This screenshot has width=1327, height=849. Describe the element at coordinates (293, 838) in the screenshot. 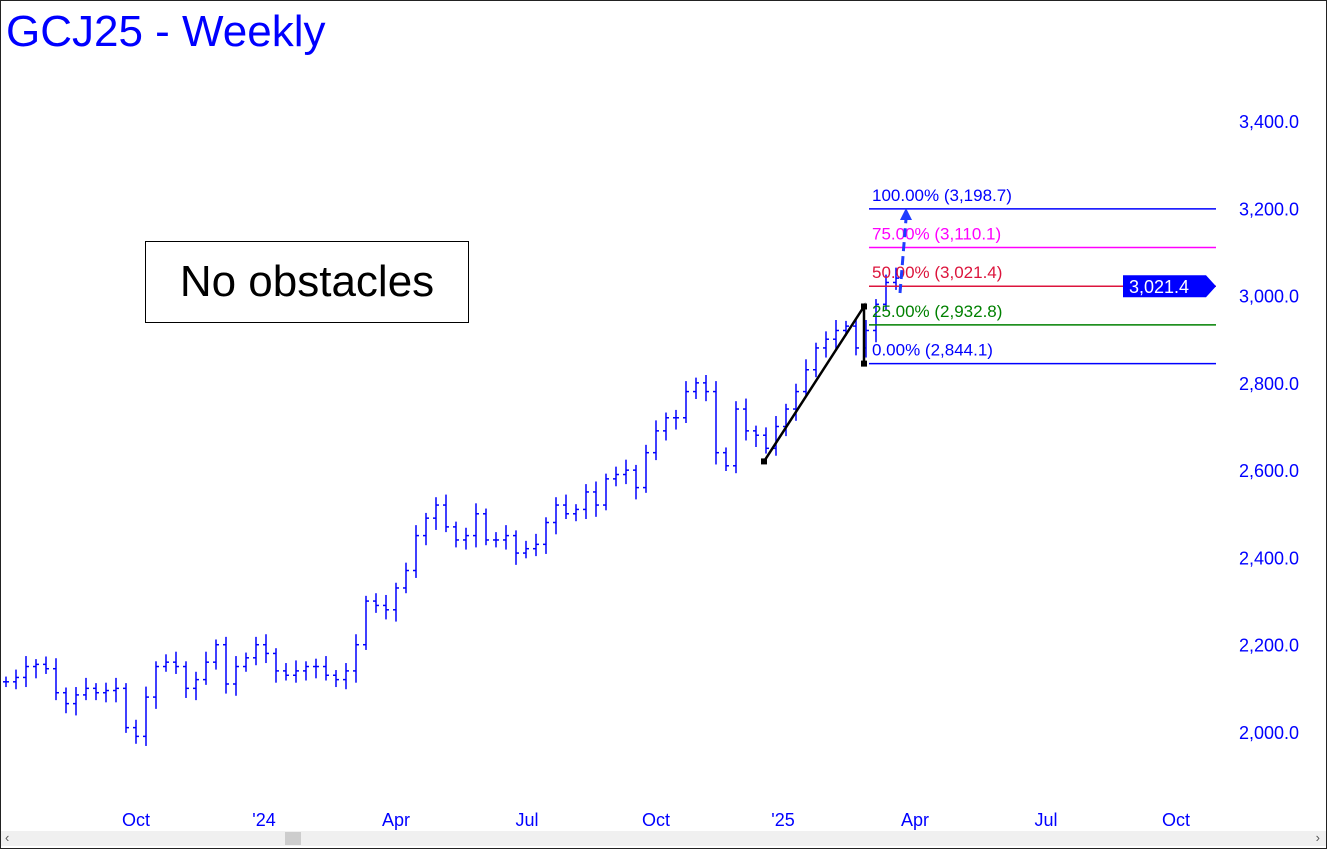

I see `scrollbar-thumb` at that location.